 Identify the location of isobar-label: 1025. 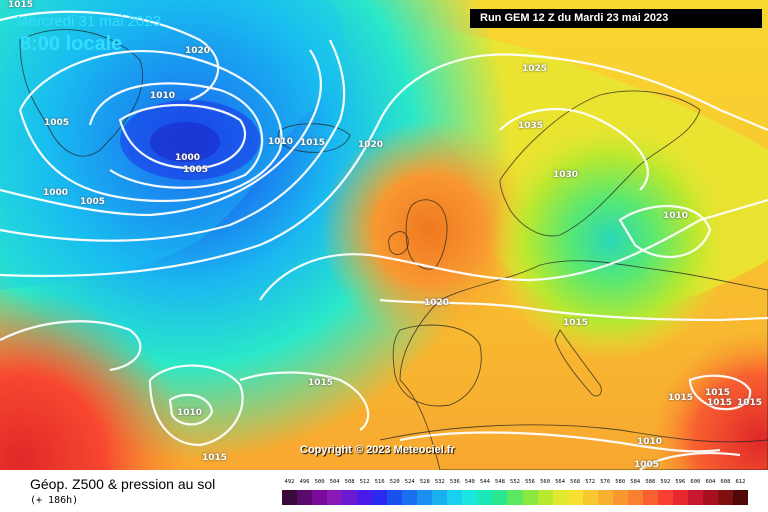
(535, 69).